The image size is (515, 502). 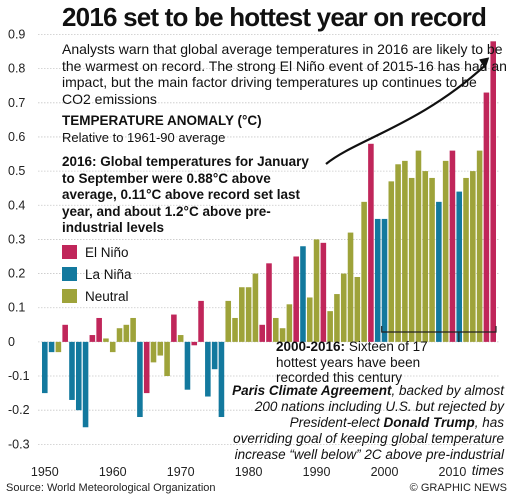 I want to click on y-tick-label: -0.1, so click(x=19, y=376).